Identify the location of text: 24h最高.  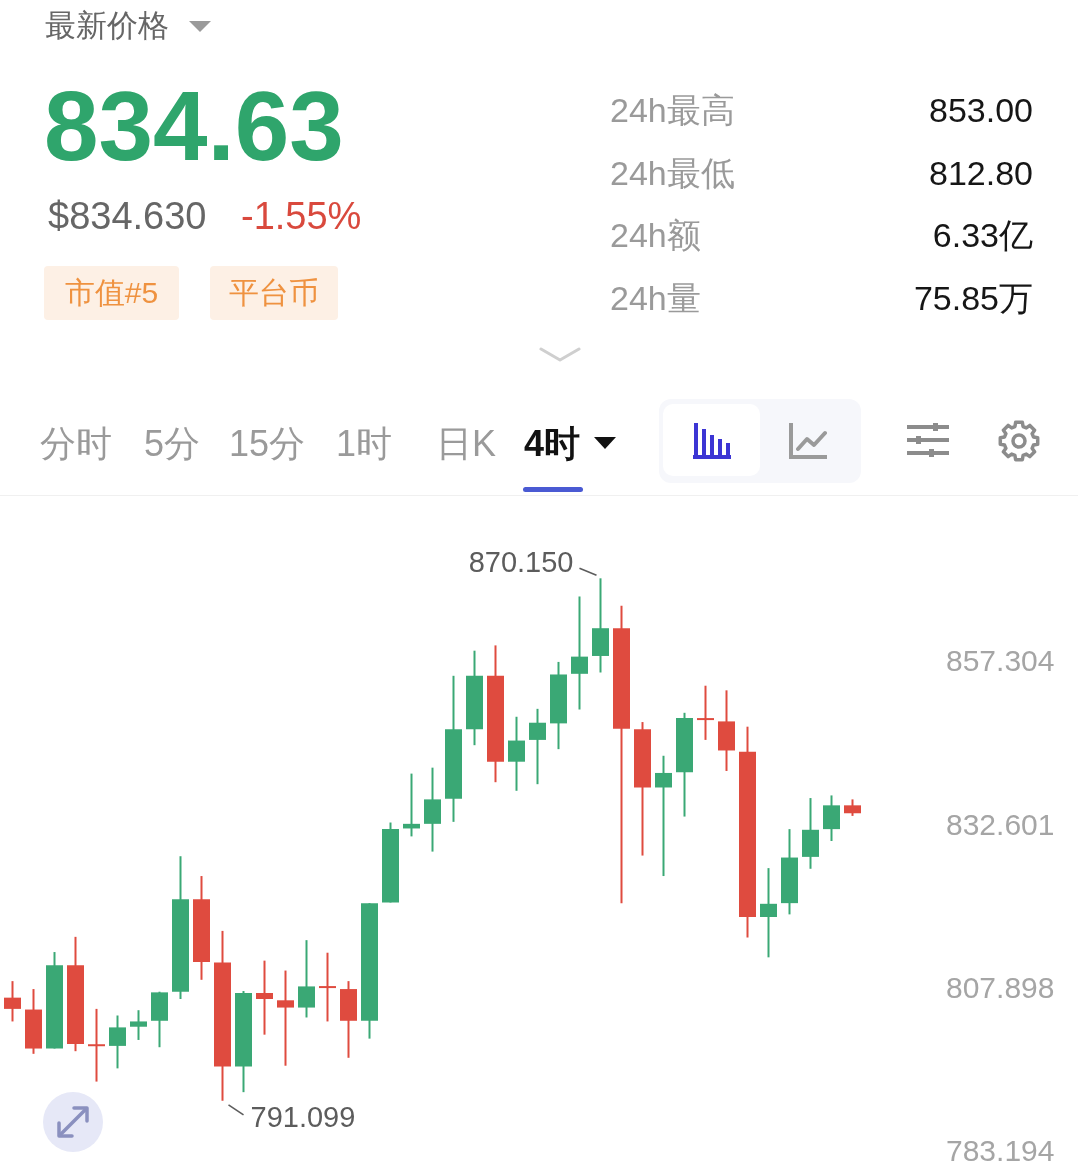
(672, 110).